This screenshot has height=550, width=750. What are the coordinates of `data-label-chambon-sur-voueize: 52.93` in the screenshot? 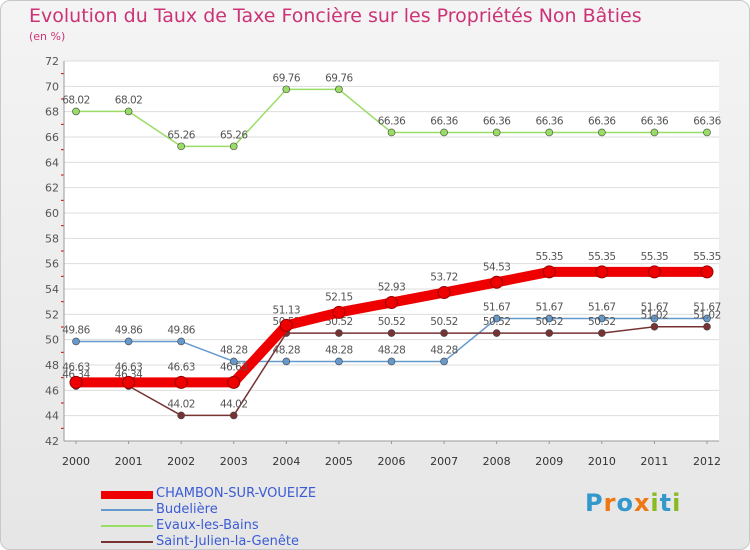 It's located at (392, 288).